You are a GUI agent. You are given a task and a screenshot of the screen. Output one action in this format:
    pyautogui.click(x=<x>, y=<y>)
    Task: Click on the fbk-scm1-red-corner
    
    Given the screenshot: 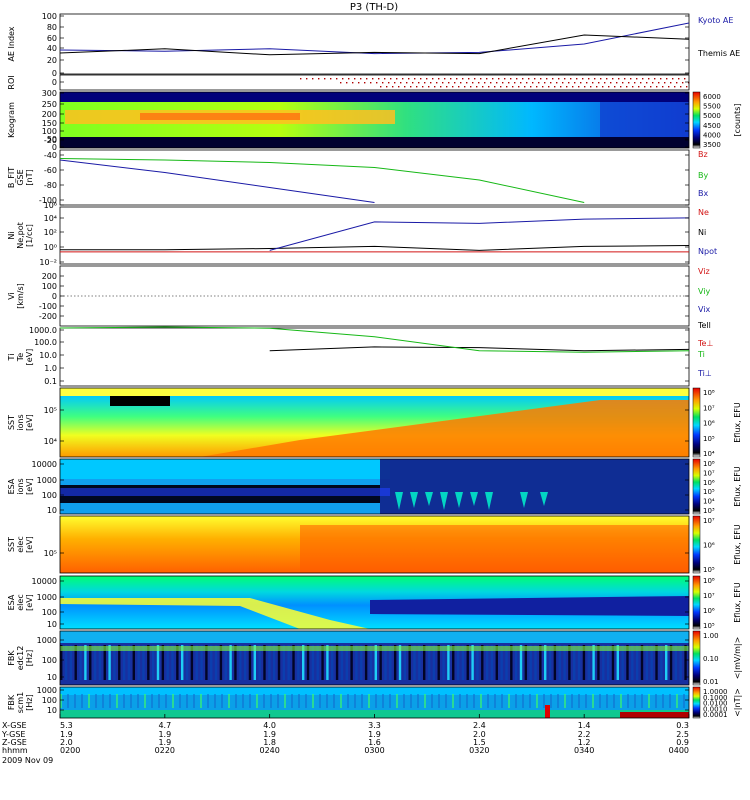 What is the action you would take?
    pyautogui.click(x=654, y=715)
    